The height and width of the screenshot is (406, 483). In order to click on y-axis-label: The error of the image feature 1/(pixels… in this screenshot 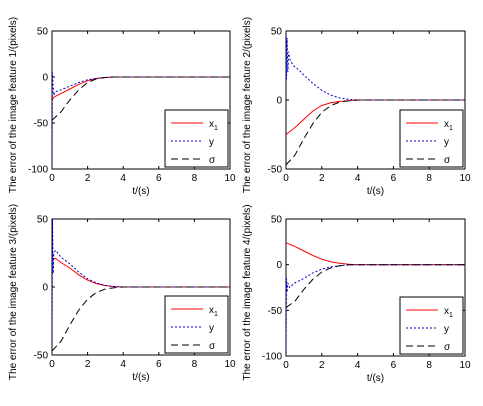, I will do `click(13, 105)`.